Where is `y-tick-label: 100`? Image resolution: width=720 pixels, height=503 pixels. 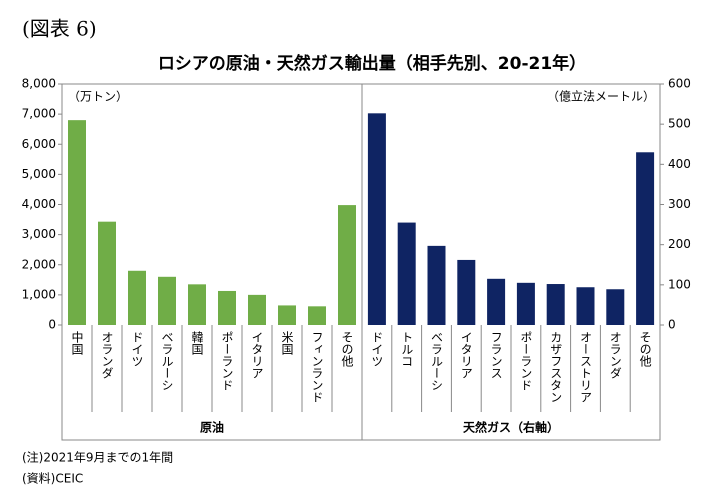
y-tick-label: 100 is located at coordinates (679, 284).